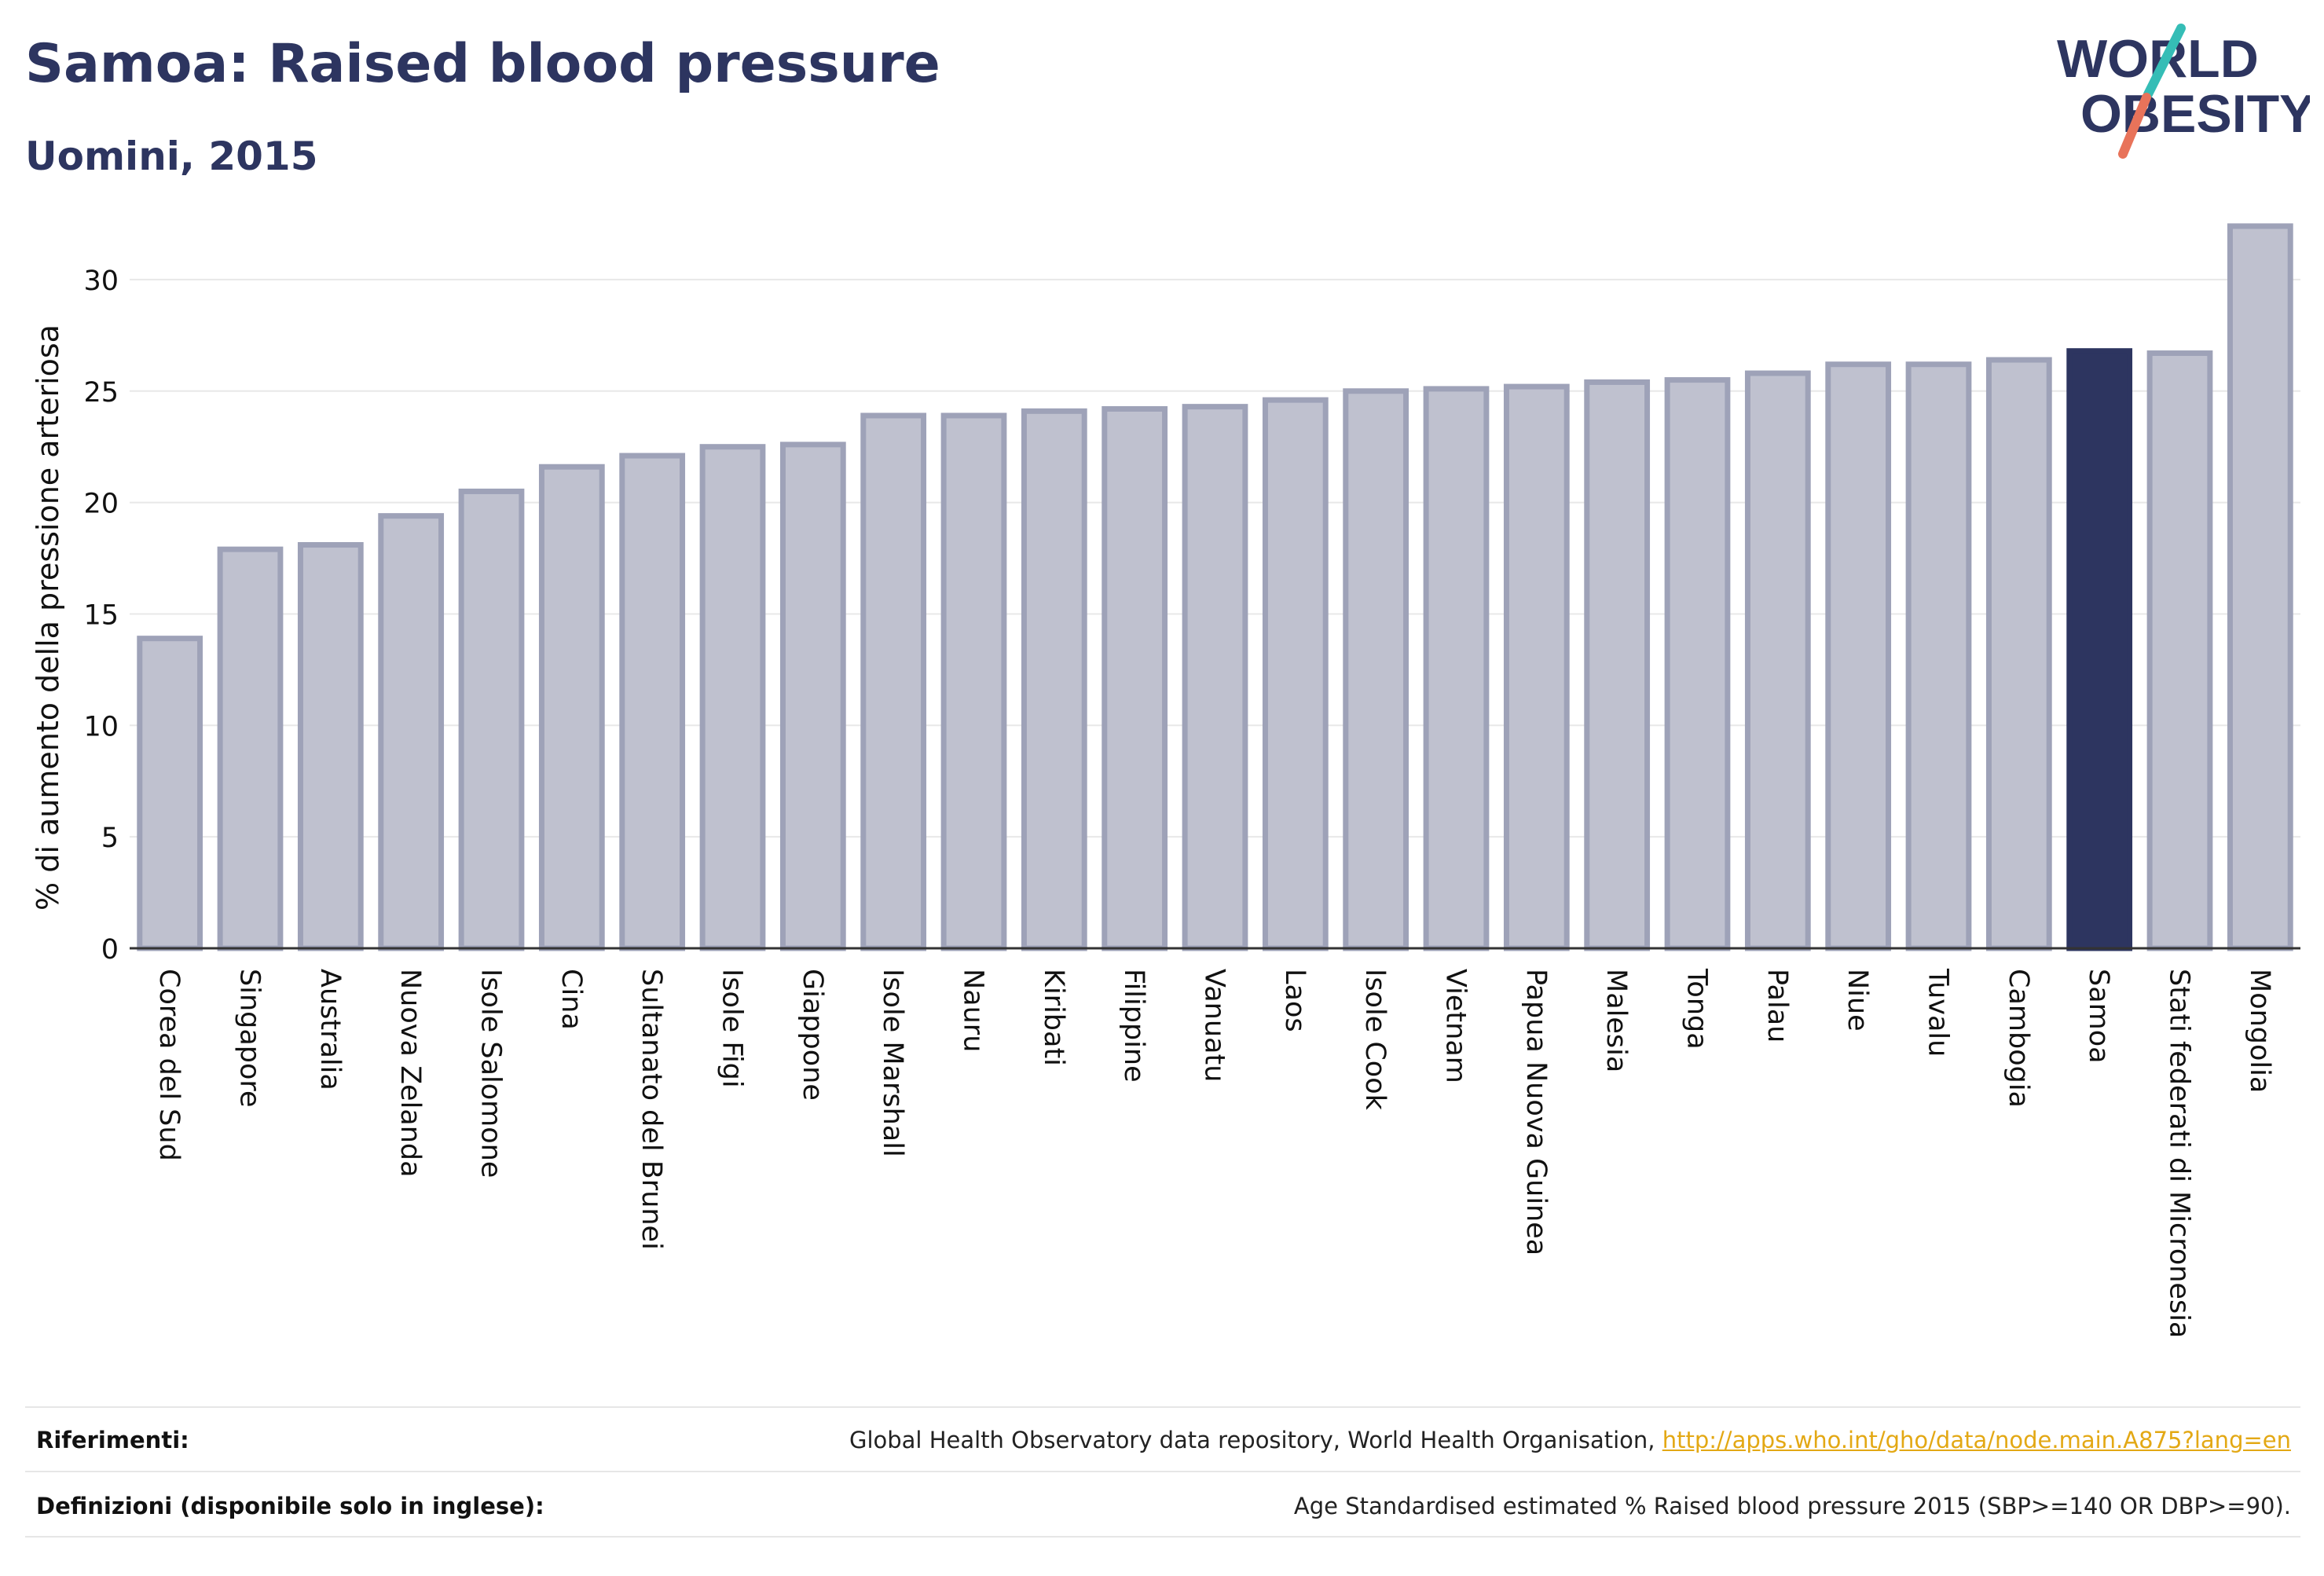 The height and width of the screenshot is (1576, 2324). Describe the element at coordinates (101, 726) in the screenshot. I see `y-tick-label-10: 10` at that location.